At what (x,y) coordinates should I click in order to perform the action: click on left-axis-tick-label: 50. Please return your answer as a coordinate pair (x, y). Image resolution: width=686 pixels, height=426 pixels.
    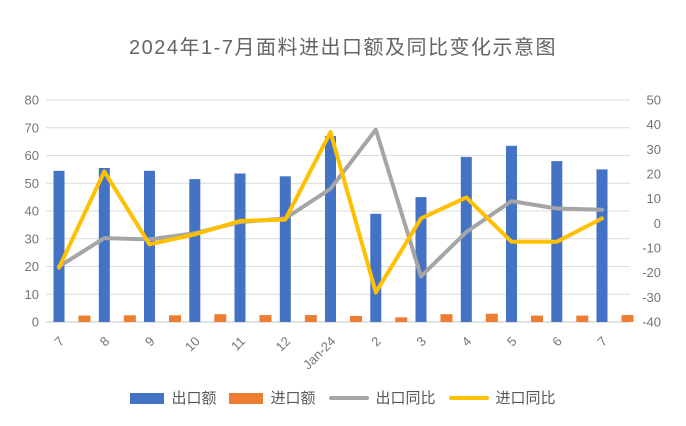
    Looking at the image, I should click on (32, 183).